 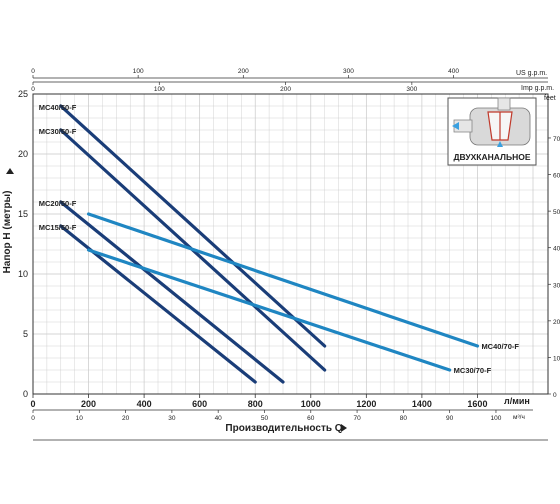 What do you see at coordinates (556, 285) in the screenshot?
I see `feet-tick-label: 30` at bounding box center [556, 285].